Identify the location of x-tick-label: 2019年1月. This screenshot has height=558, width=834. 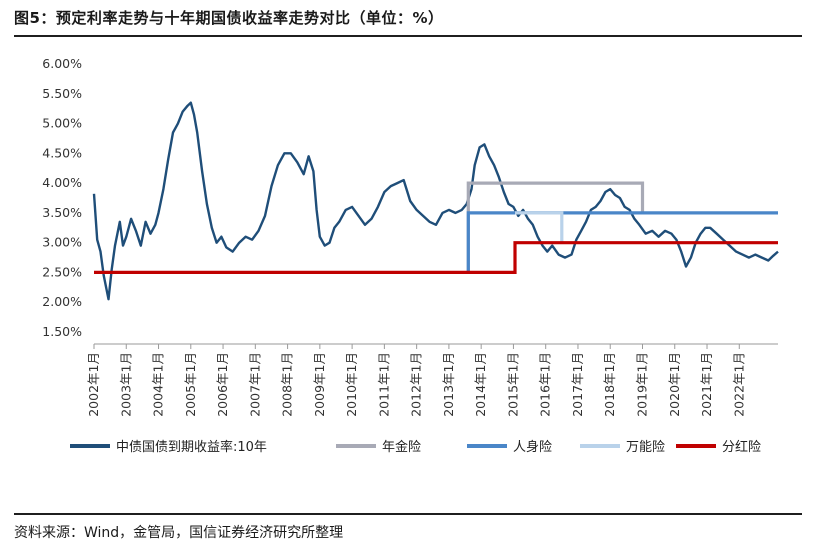
(641, 384).